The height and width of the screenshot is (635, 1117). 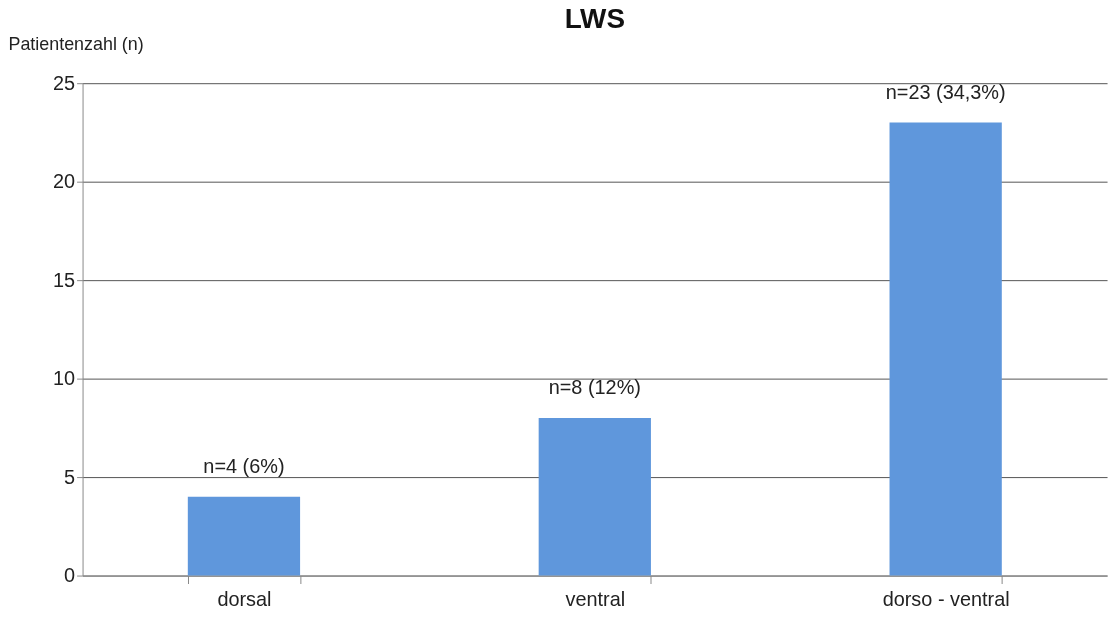 I want to click on y-tick-label: 0, so click(x=70, y=575).